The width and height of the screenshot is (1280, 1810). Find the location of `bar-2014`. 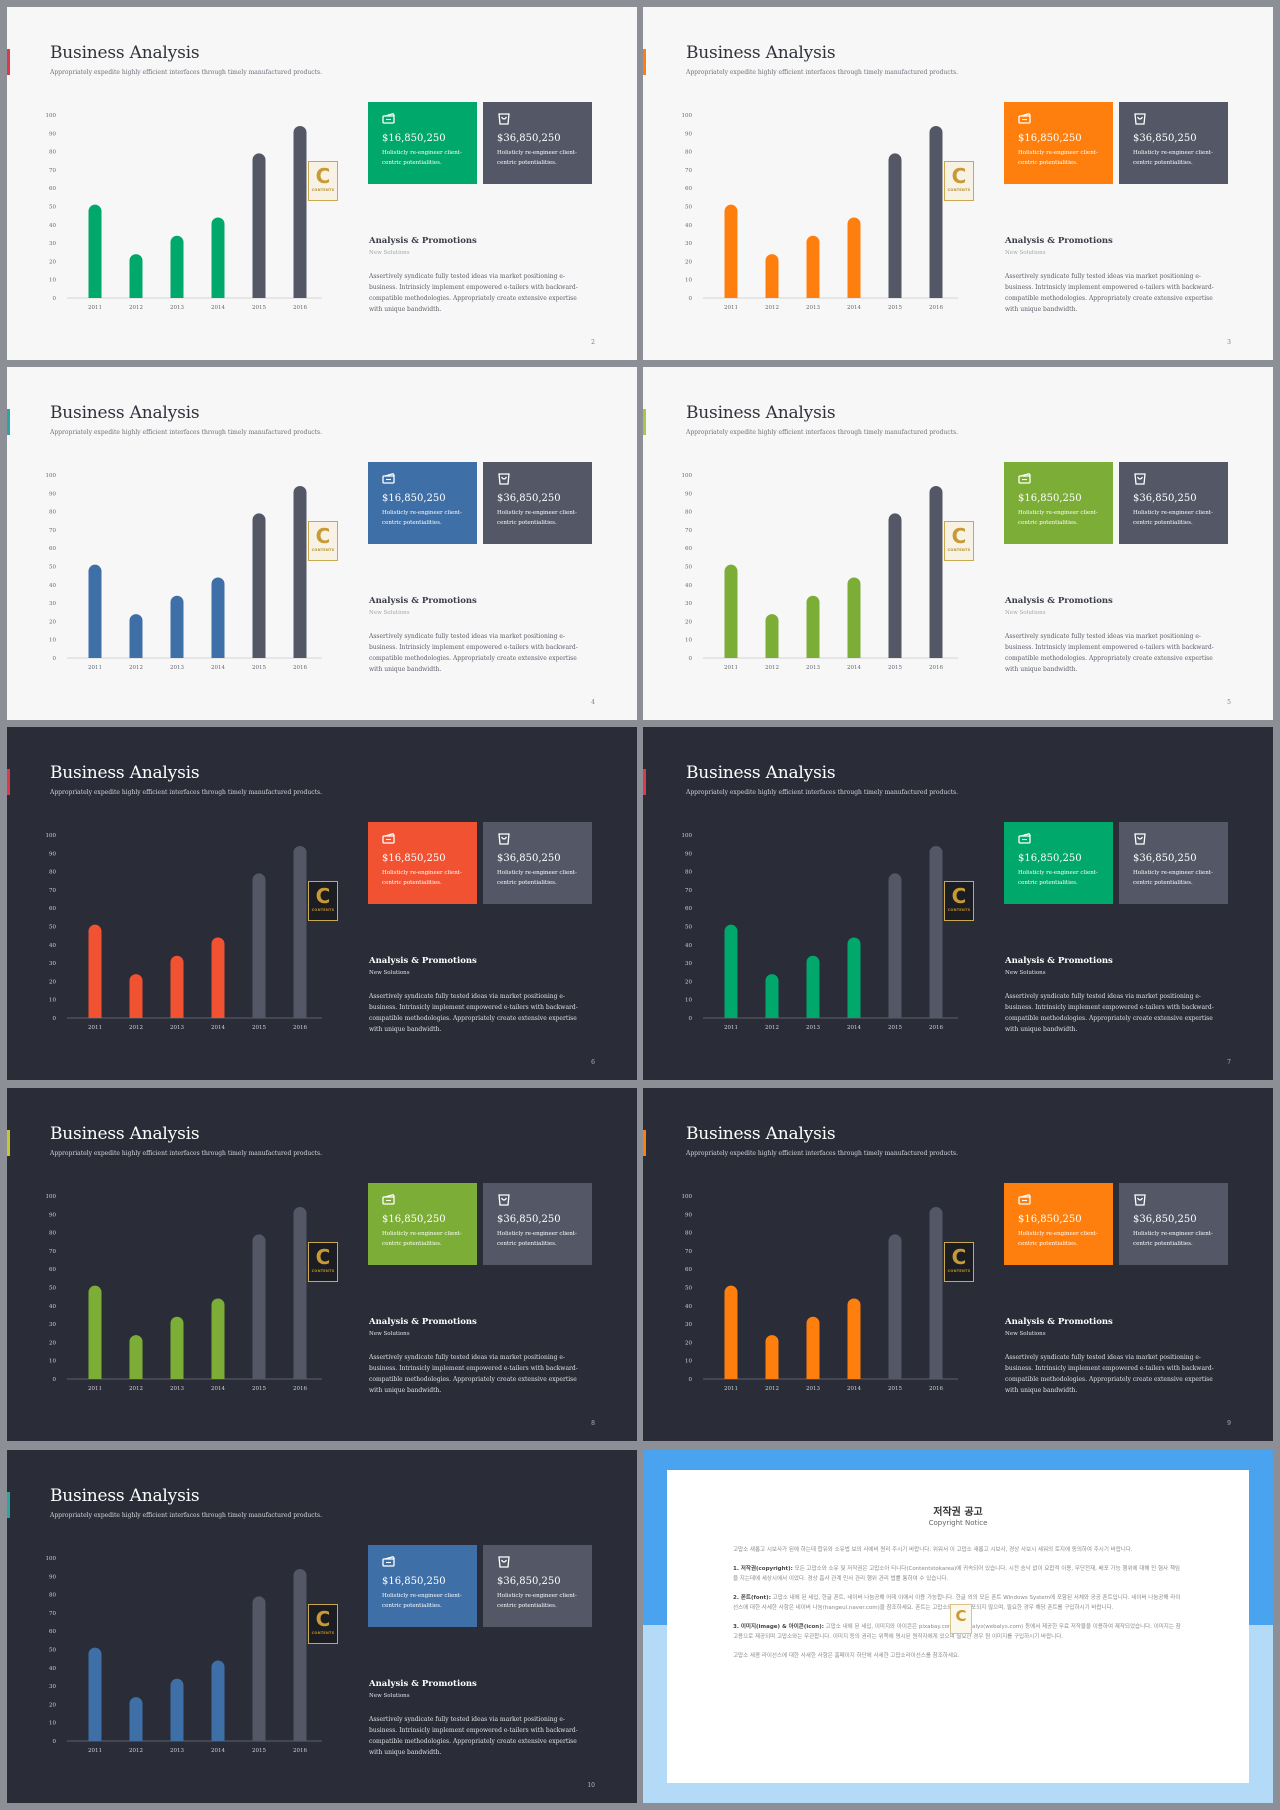

bar-2014 is located at coordinates (218, 977).